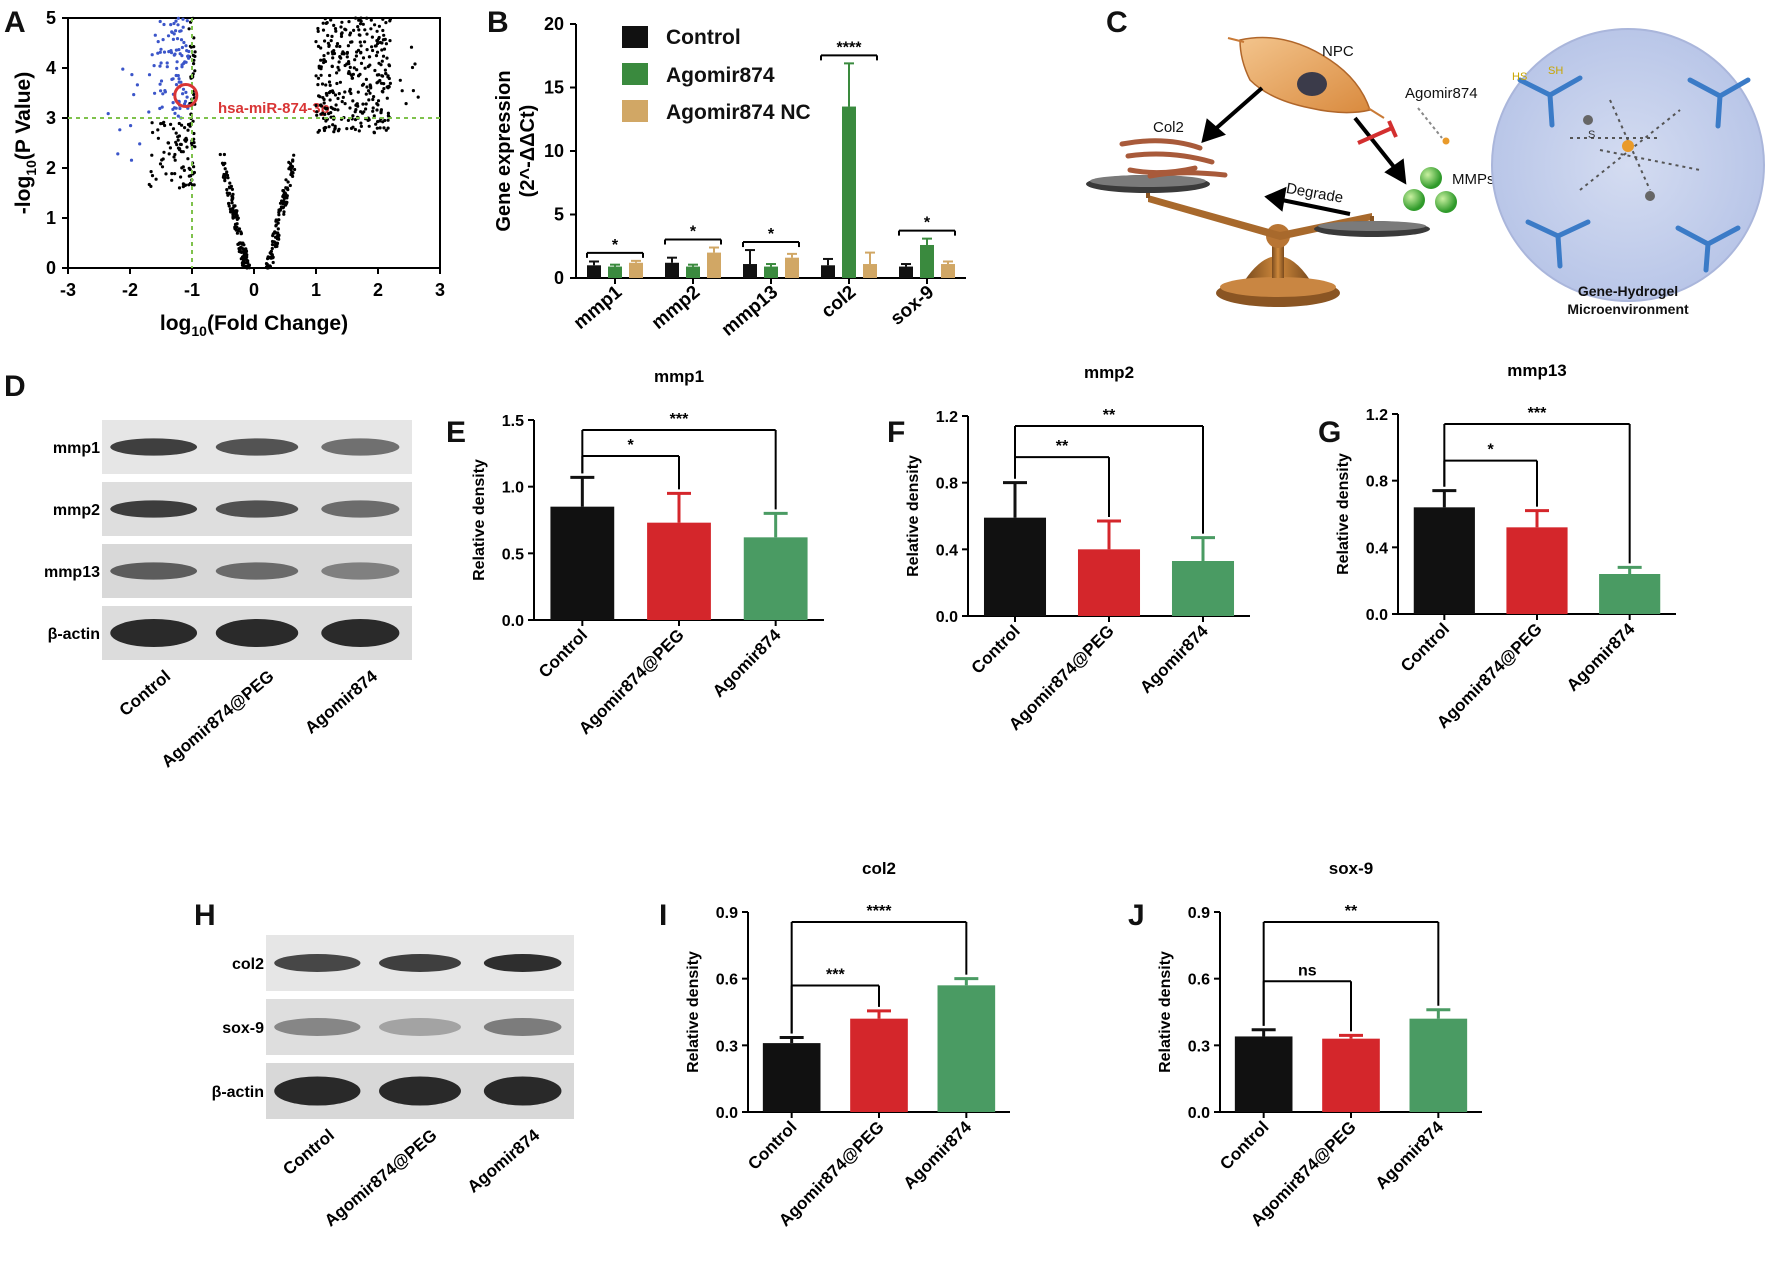  Describe the element at coordinates (879, 868) in the screenshot. I see `chart-title: col2` at that location.